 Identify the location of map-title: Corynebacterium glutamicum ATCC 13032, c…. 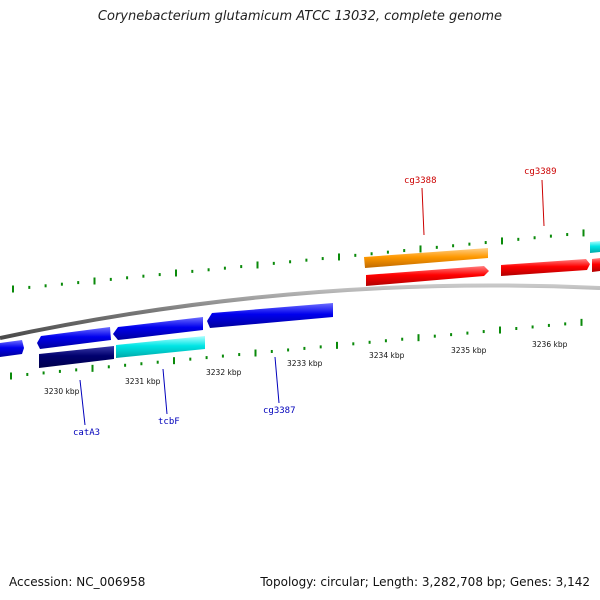
(300, 16).